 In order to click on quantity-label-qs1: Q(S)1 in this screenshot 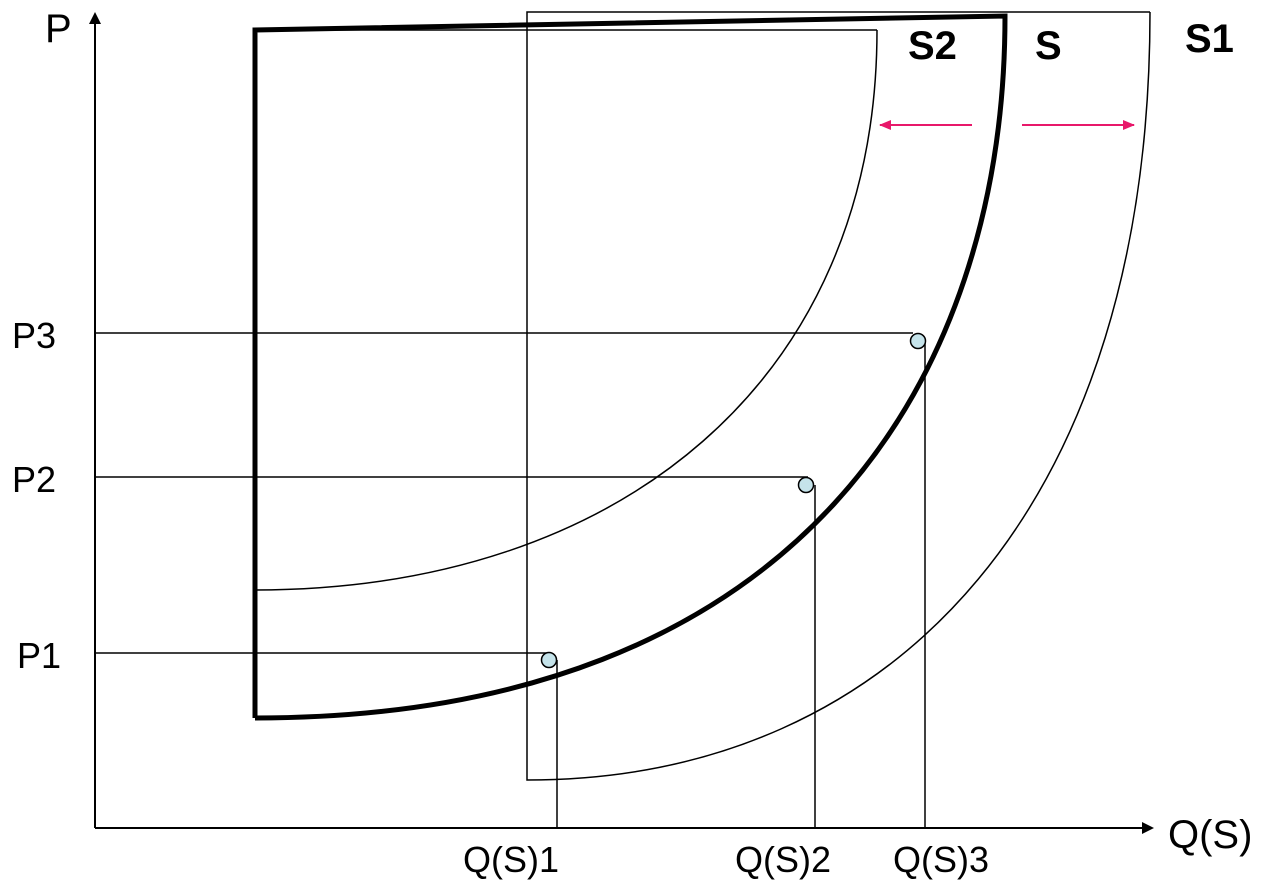, I will do `click(511, 859)`.